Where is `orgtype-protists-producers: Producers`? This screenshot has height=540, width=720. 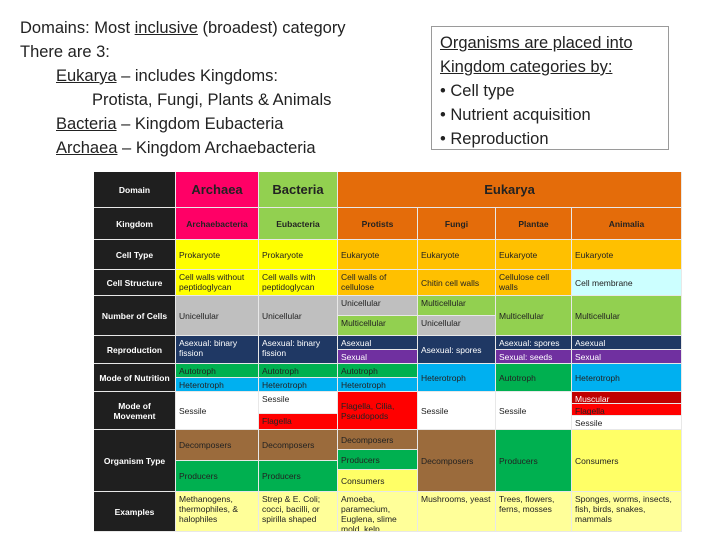
orgtype-protists-producers: Producers is located at coordinates (378, 460).